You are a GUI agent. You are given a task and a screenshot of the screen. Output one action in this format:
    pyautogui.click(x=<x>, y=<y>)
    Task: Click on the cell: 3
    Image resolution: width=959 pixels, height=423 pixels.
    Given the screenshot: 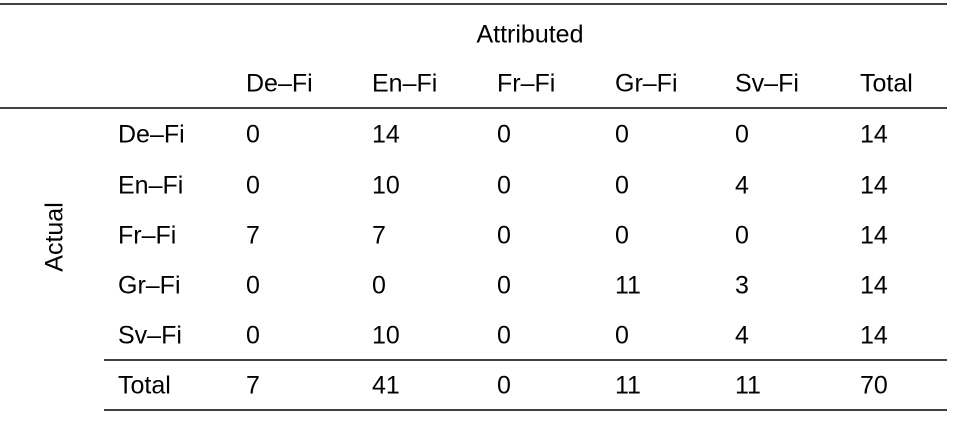 What is the action you would take?
    pyautogui.click(x=742, y=286)
    